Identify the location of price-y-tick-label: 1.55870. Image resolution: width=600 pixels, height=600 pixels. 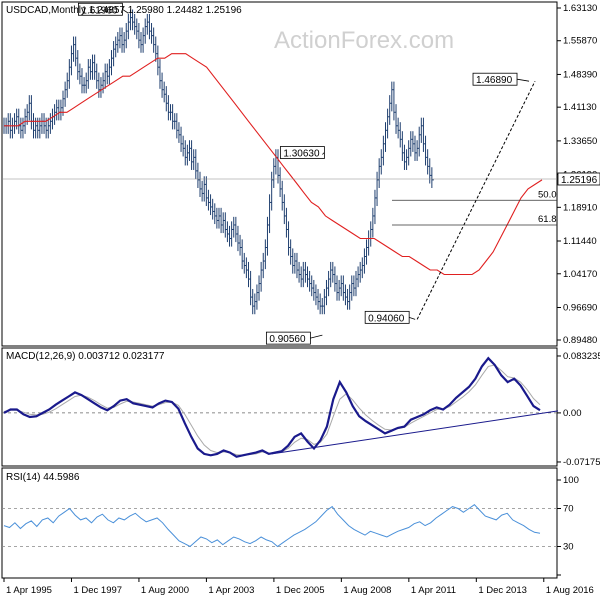
(580, 41).